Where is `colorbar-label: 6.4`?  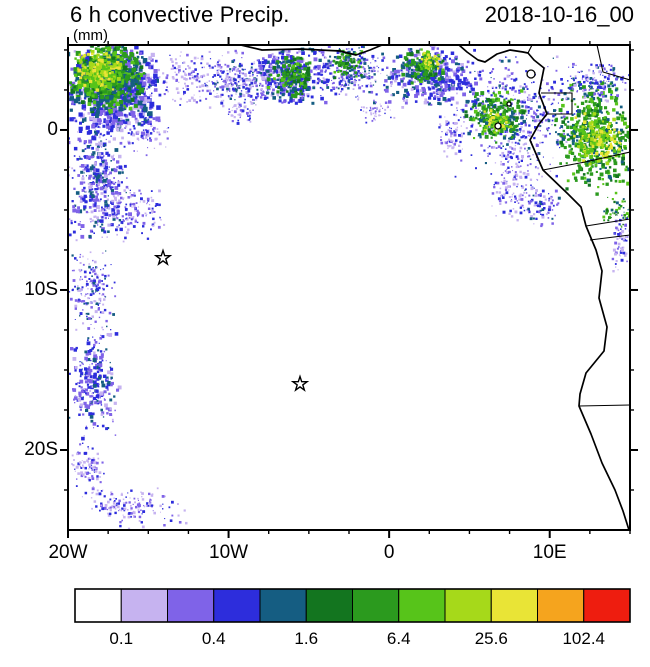 colorbar-label: 6.4 is located at coordinates (398, 638).